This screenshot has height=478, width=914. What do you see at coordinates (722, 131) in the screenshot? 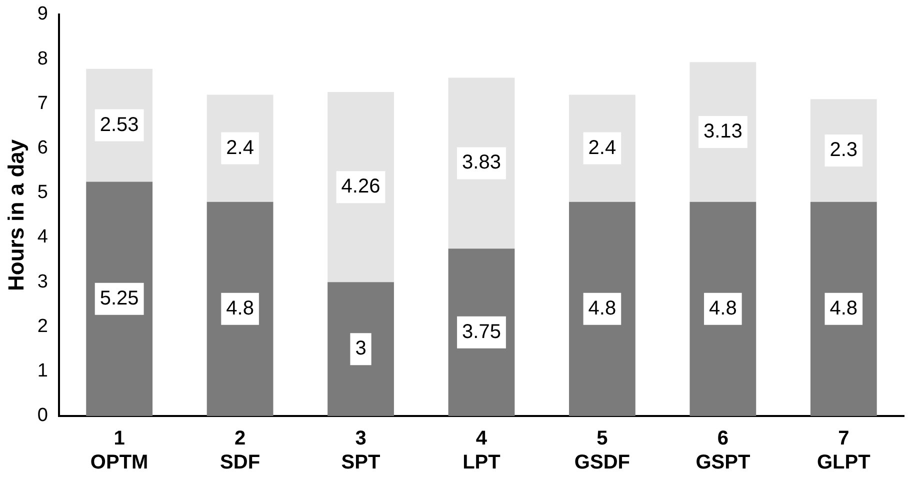
I see `data-label: 3.13` at bounding box center [722, 131].